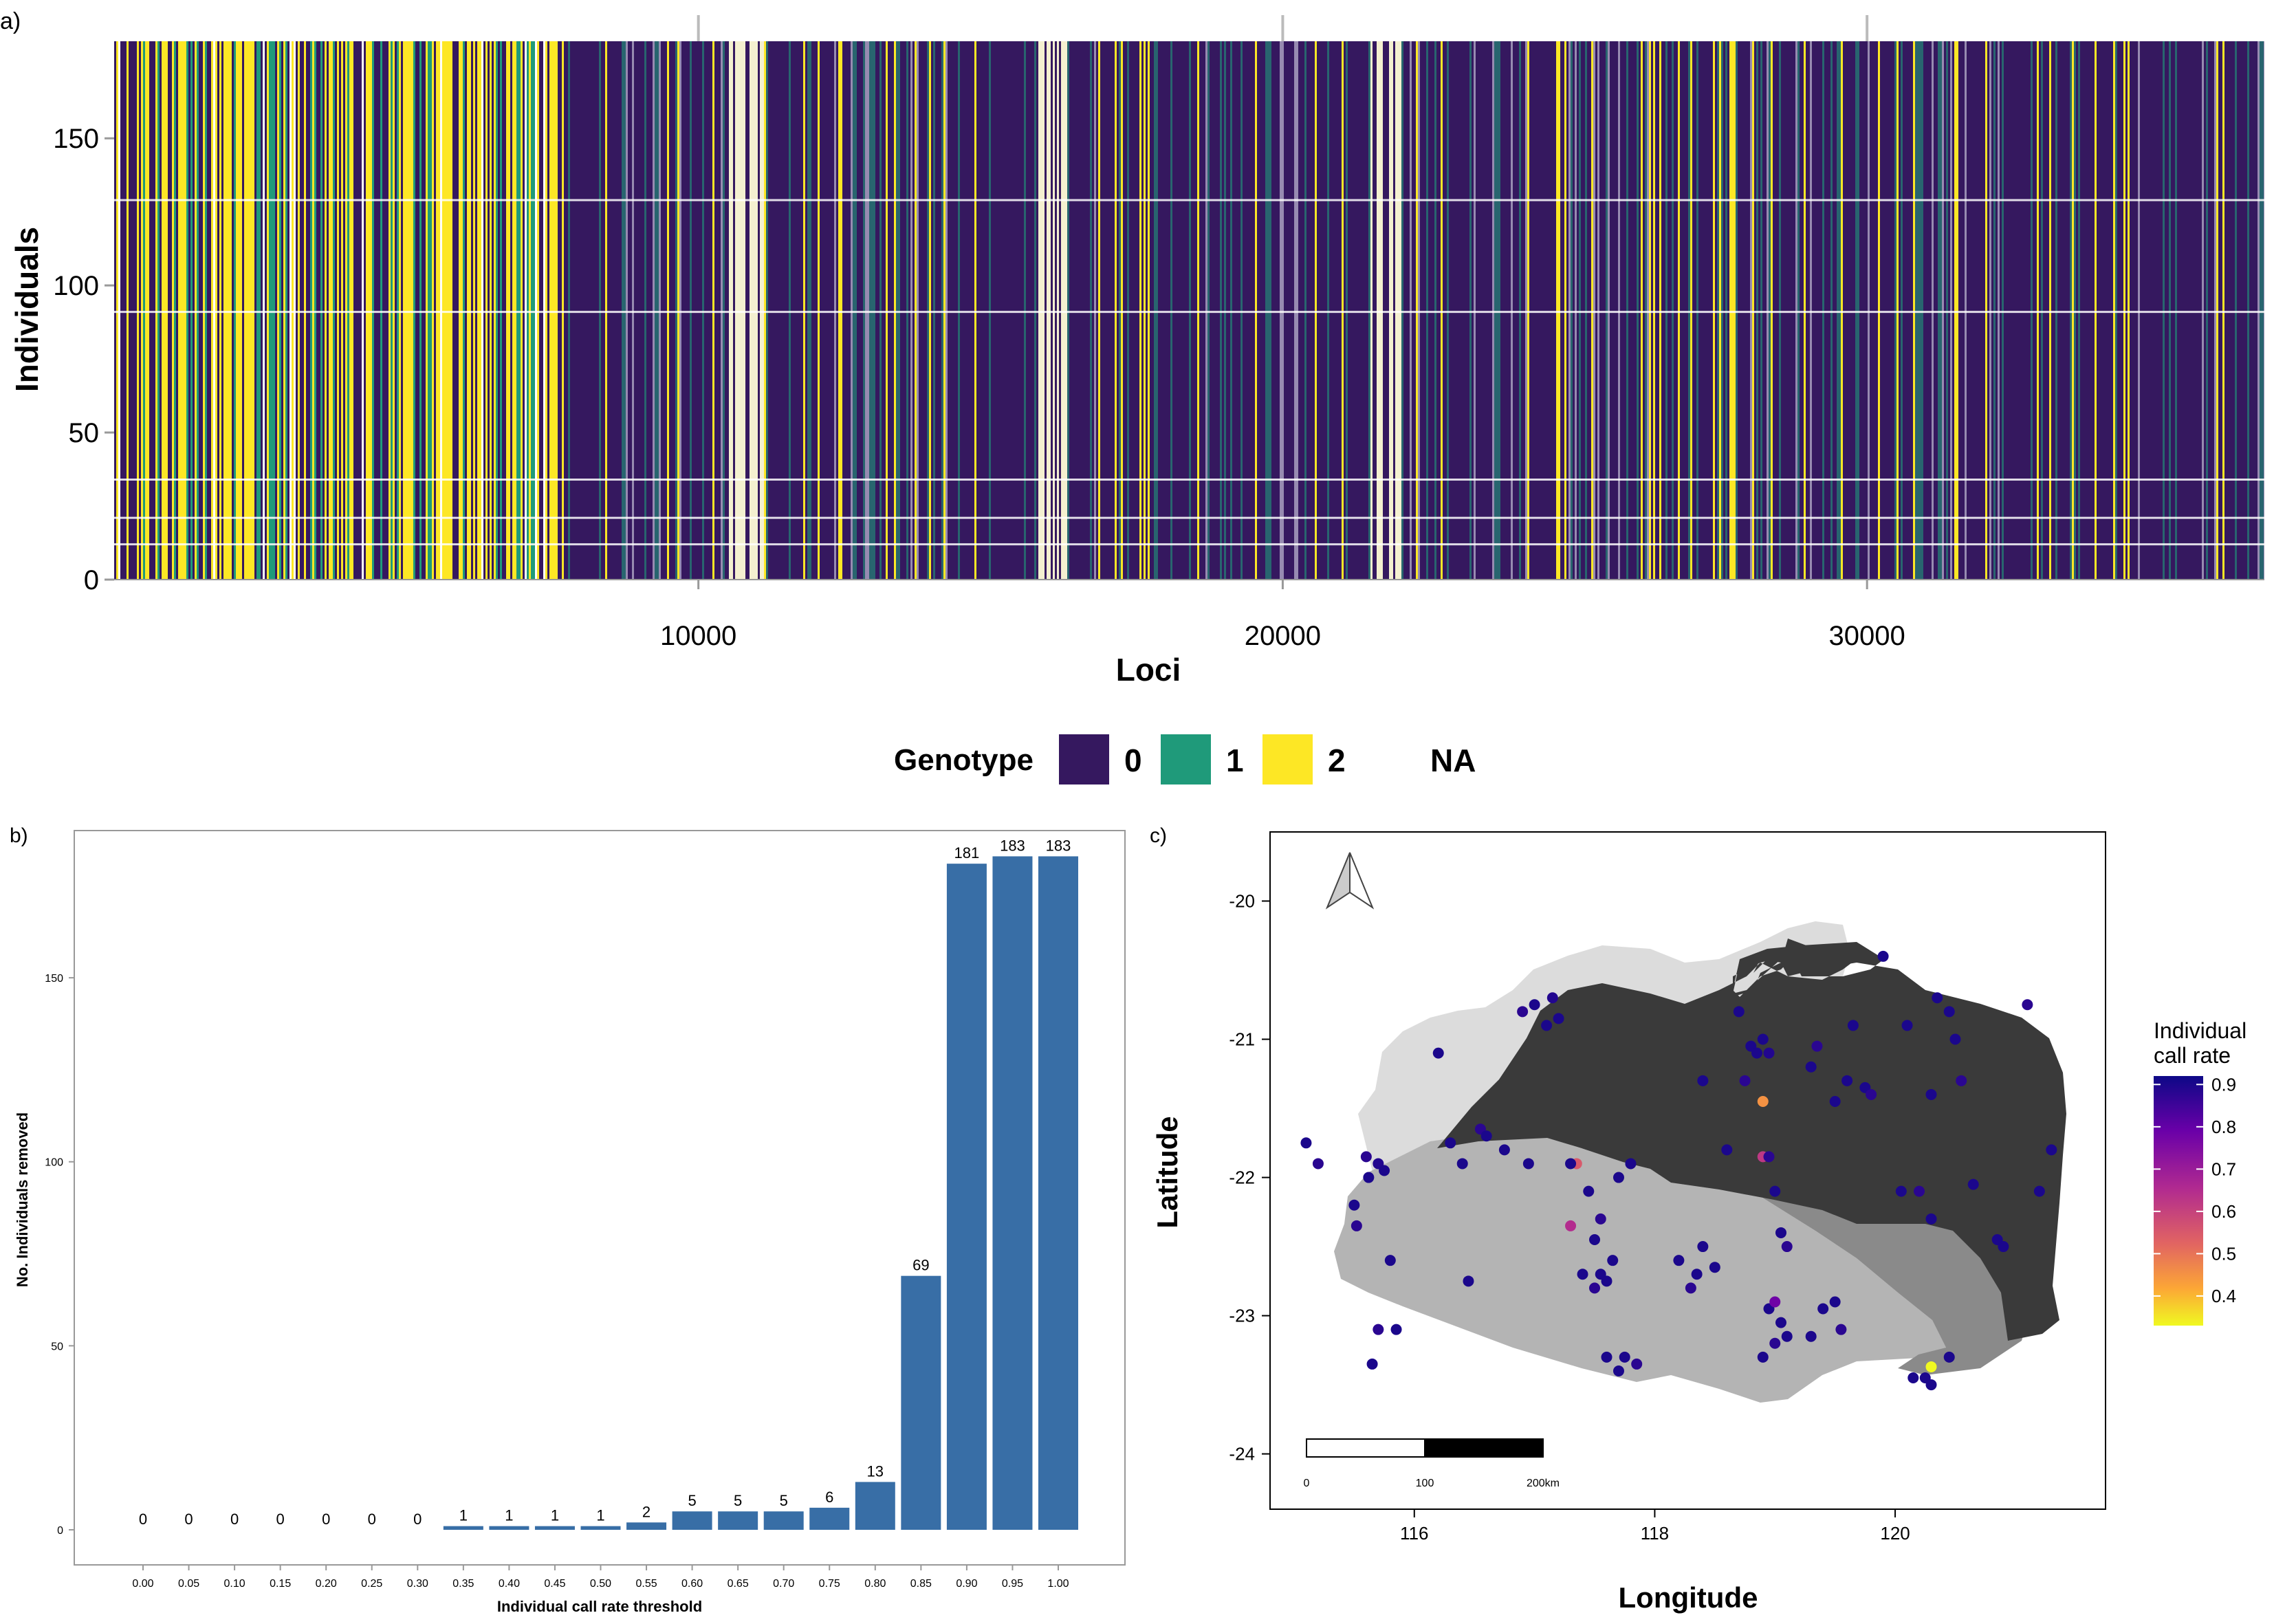 Image resolution: width=2274 pixels, height=1624 pixels. What do you see at coordinates (280, 1584) in the screenshot?
I see `bar-x-tick-label: 0.15` at bounding box center [280, 1584].